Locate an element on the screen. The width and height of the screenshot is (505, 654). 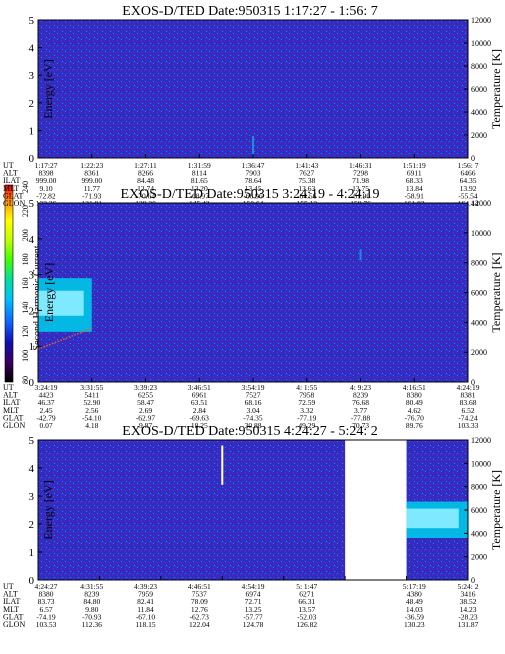
table-cell: 13.63 is located at coordinates (306, 188).